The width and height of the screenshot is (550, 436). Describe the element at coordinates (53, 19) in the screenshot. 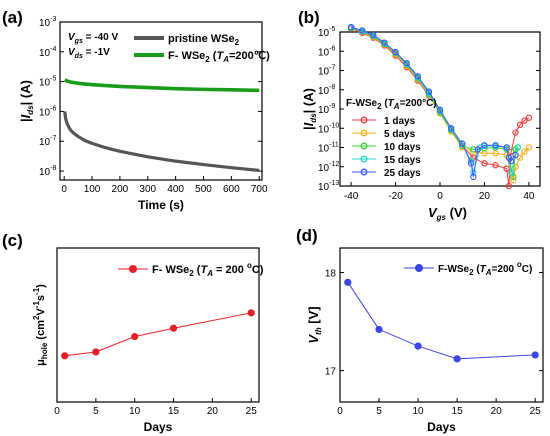

I see `y-tick-exponent: -3` at that location.